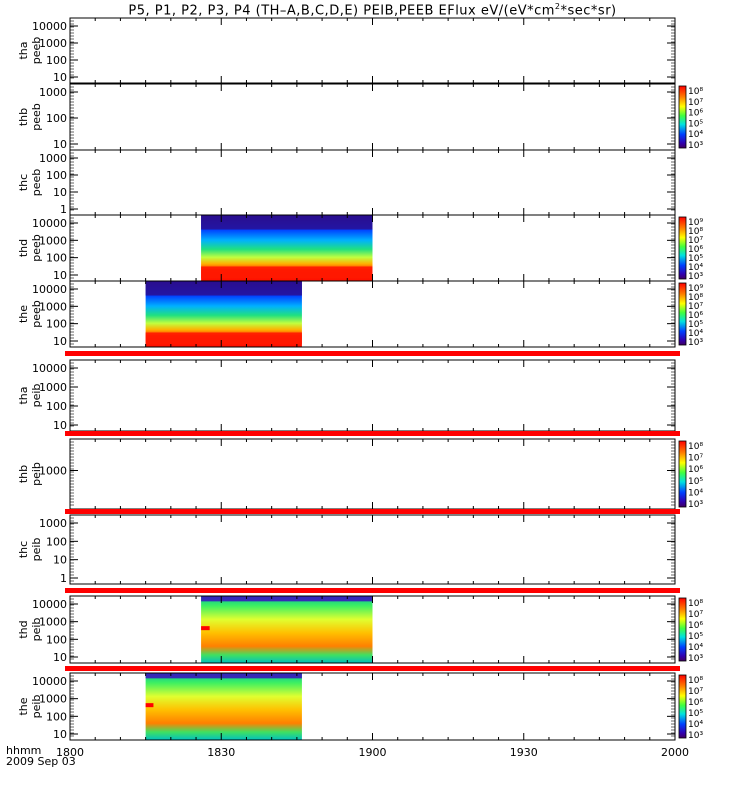 This screenshot has height=800, width=750. What do you see at coordinates (682, 117) in the screenshot?
I see `colorbar-thb-peeb` at bounding box center [682, 117].